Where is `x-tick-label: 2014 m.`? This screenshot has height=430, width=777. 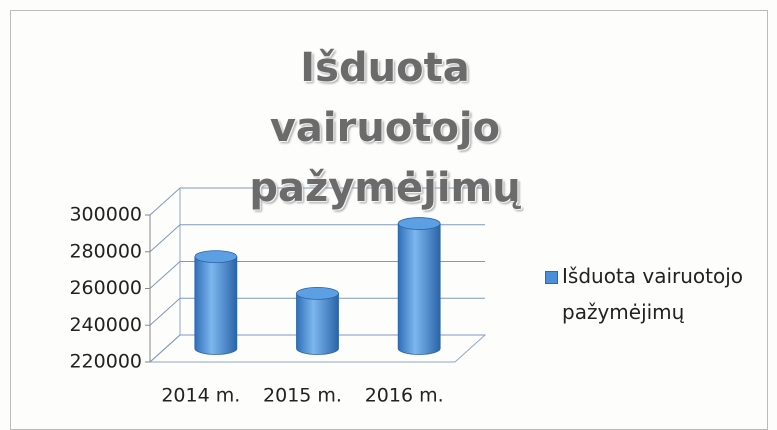 x-tick-label: 2014 m. is located at coordinates (200, 396).